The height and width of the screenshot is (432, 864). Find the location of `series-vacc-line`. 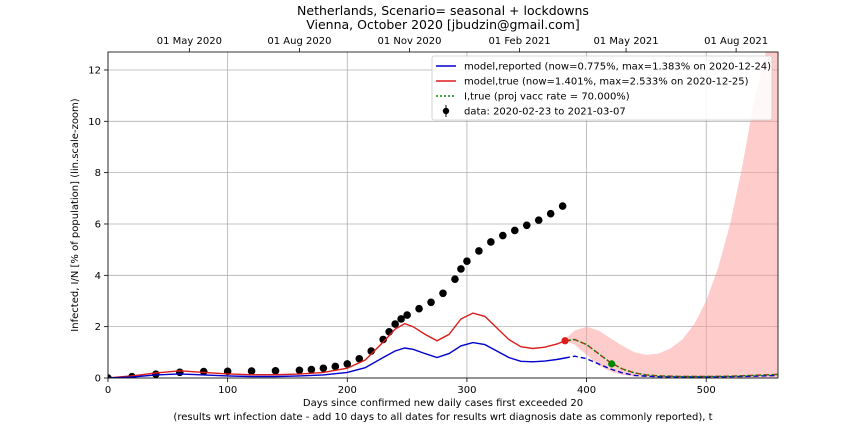

series-vacc-line is located at coordinates (671, 358).